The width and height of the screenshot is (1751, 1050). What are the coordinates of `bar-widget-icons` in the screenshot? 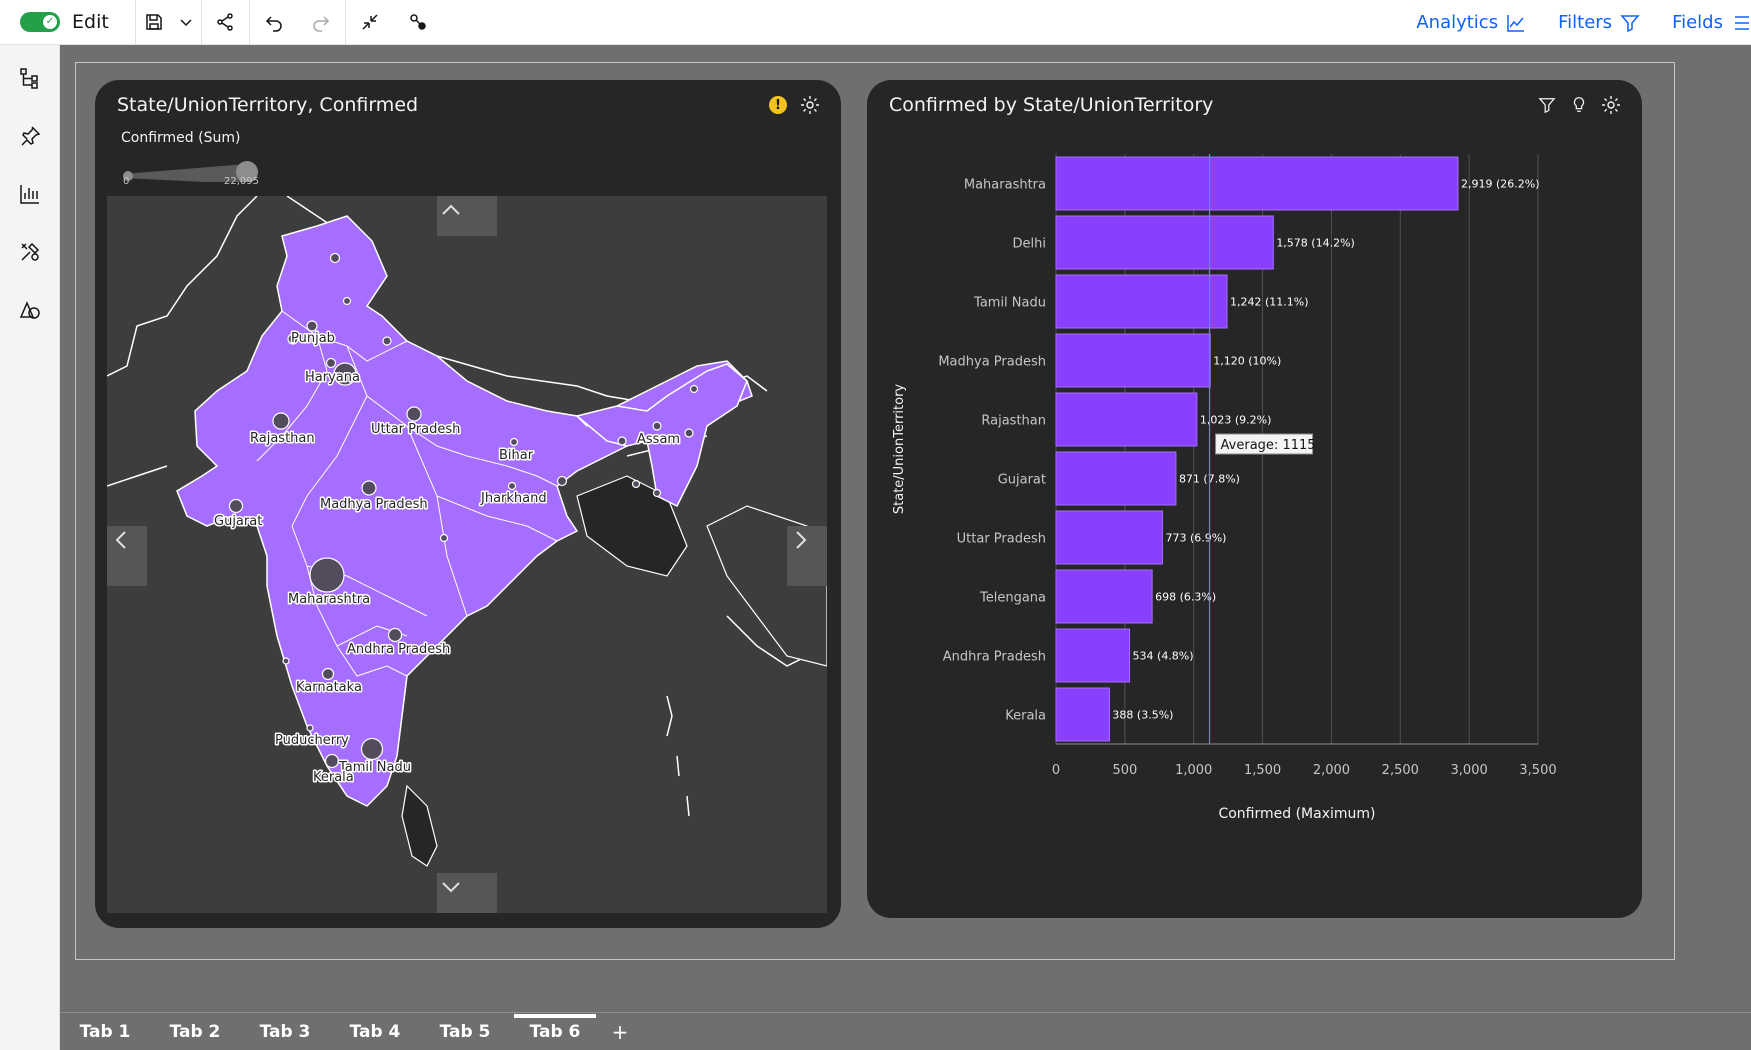 It's located at (1579, 105).